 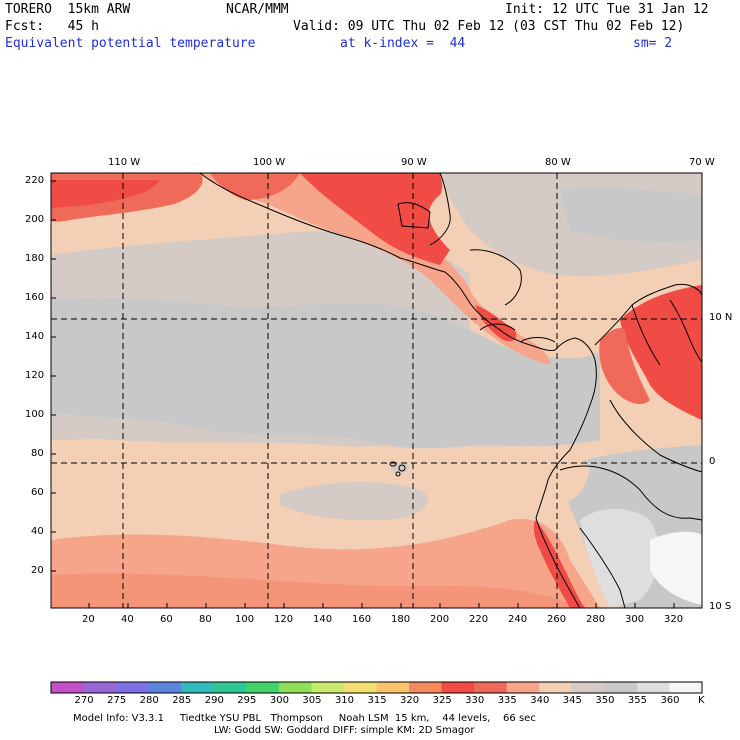 What do you see at coordinates (166, 619) in the screenshot?
I see `x-tick-label: 60` at bounding box center [166, 619].